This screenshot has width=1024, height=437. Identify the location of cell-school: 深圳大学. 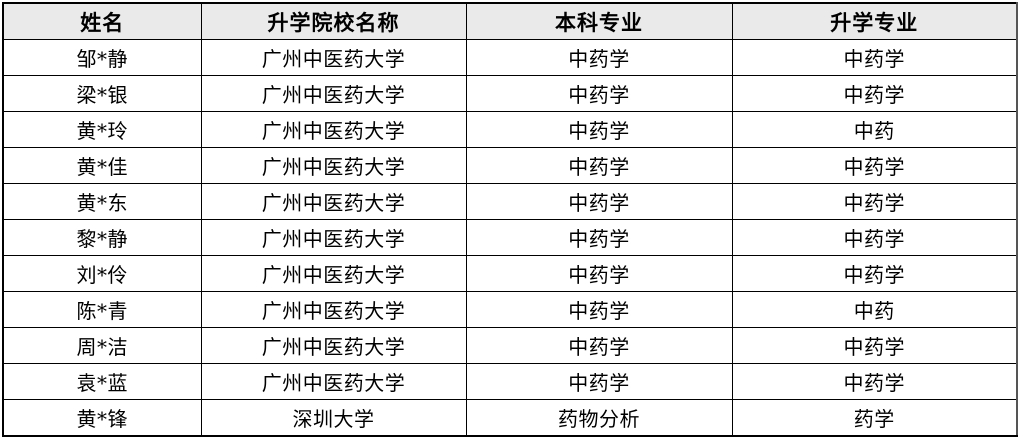
(333, 418).